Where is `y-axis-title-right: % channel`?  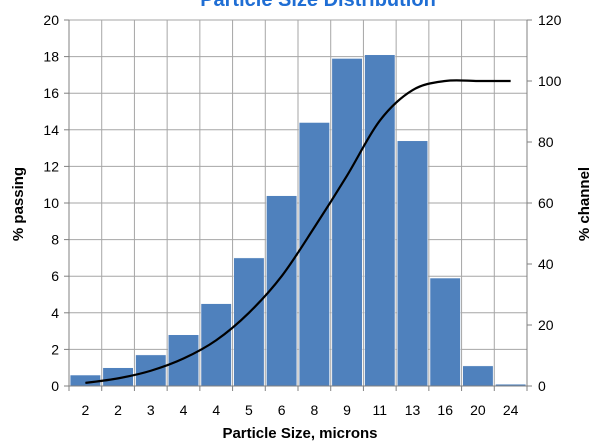 y-axis-title-right: % channel is located at coordinates (584, 204).